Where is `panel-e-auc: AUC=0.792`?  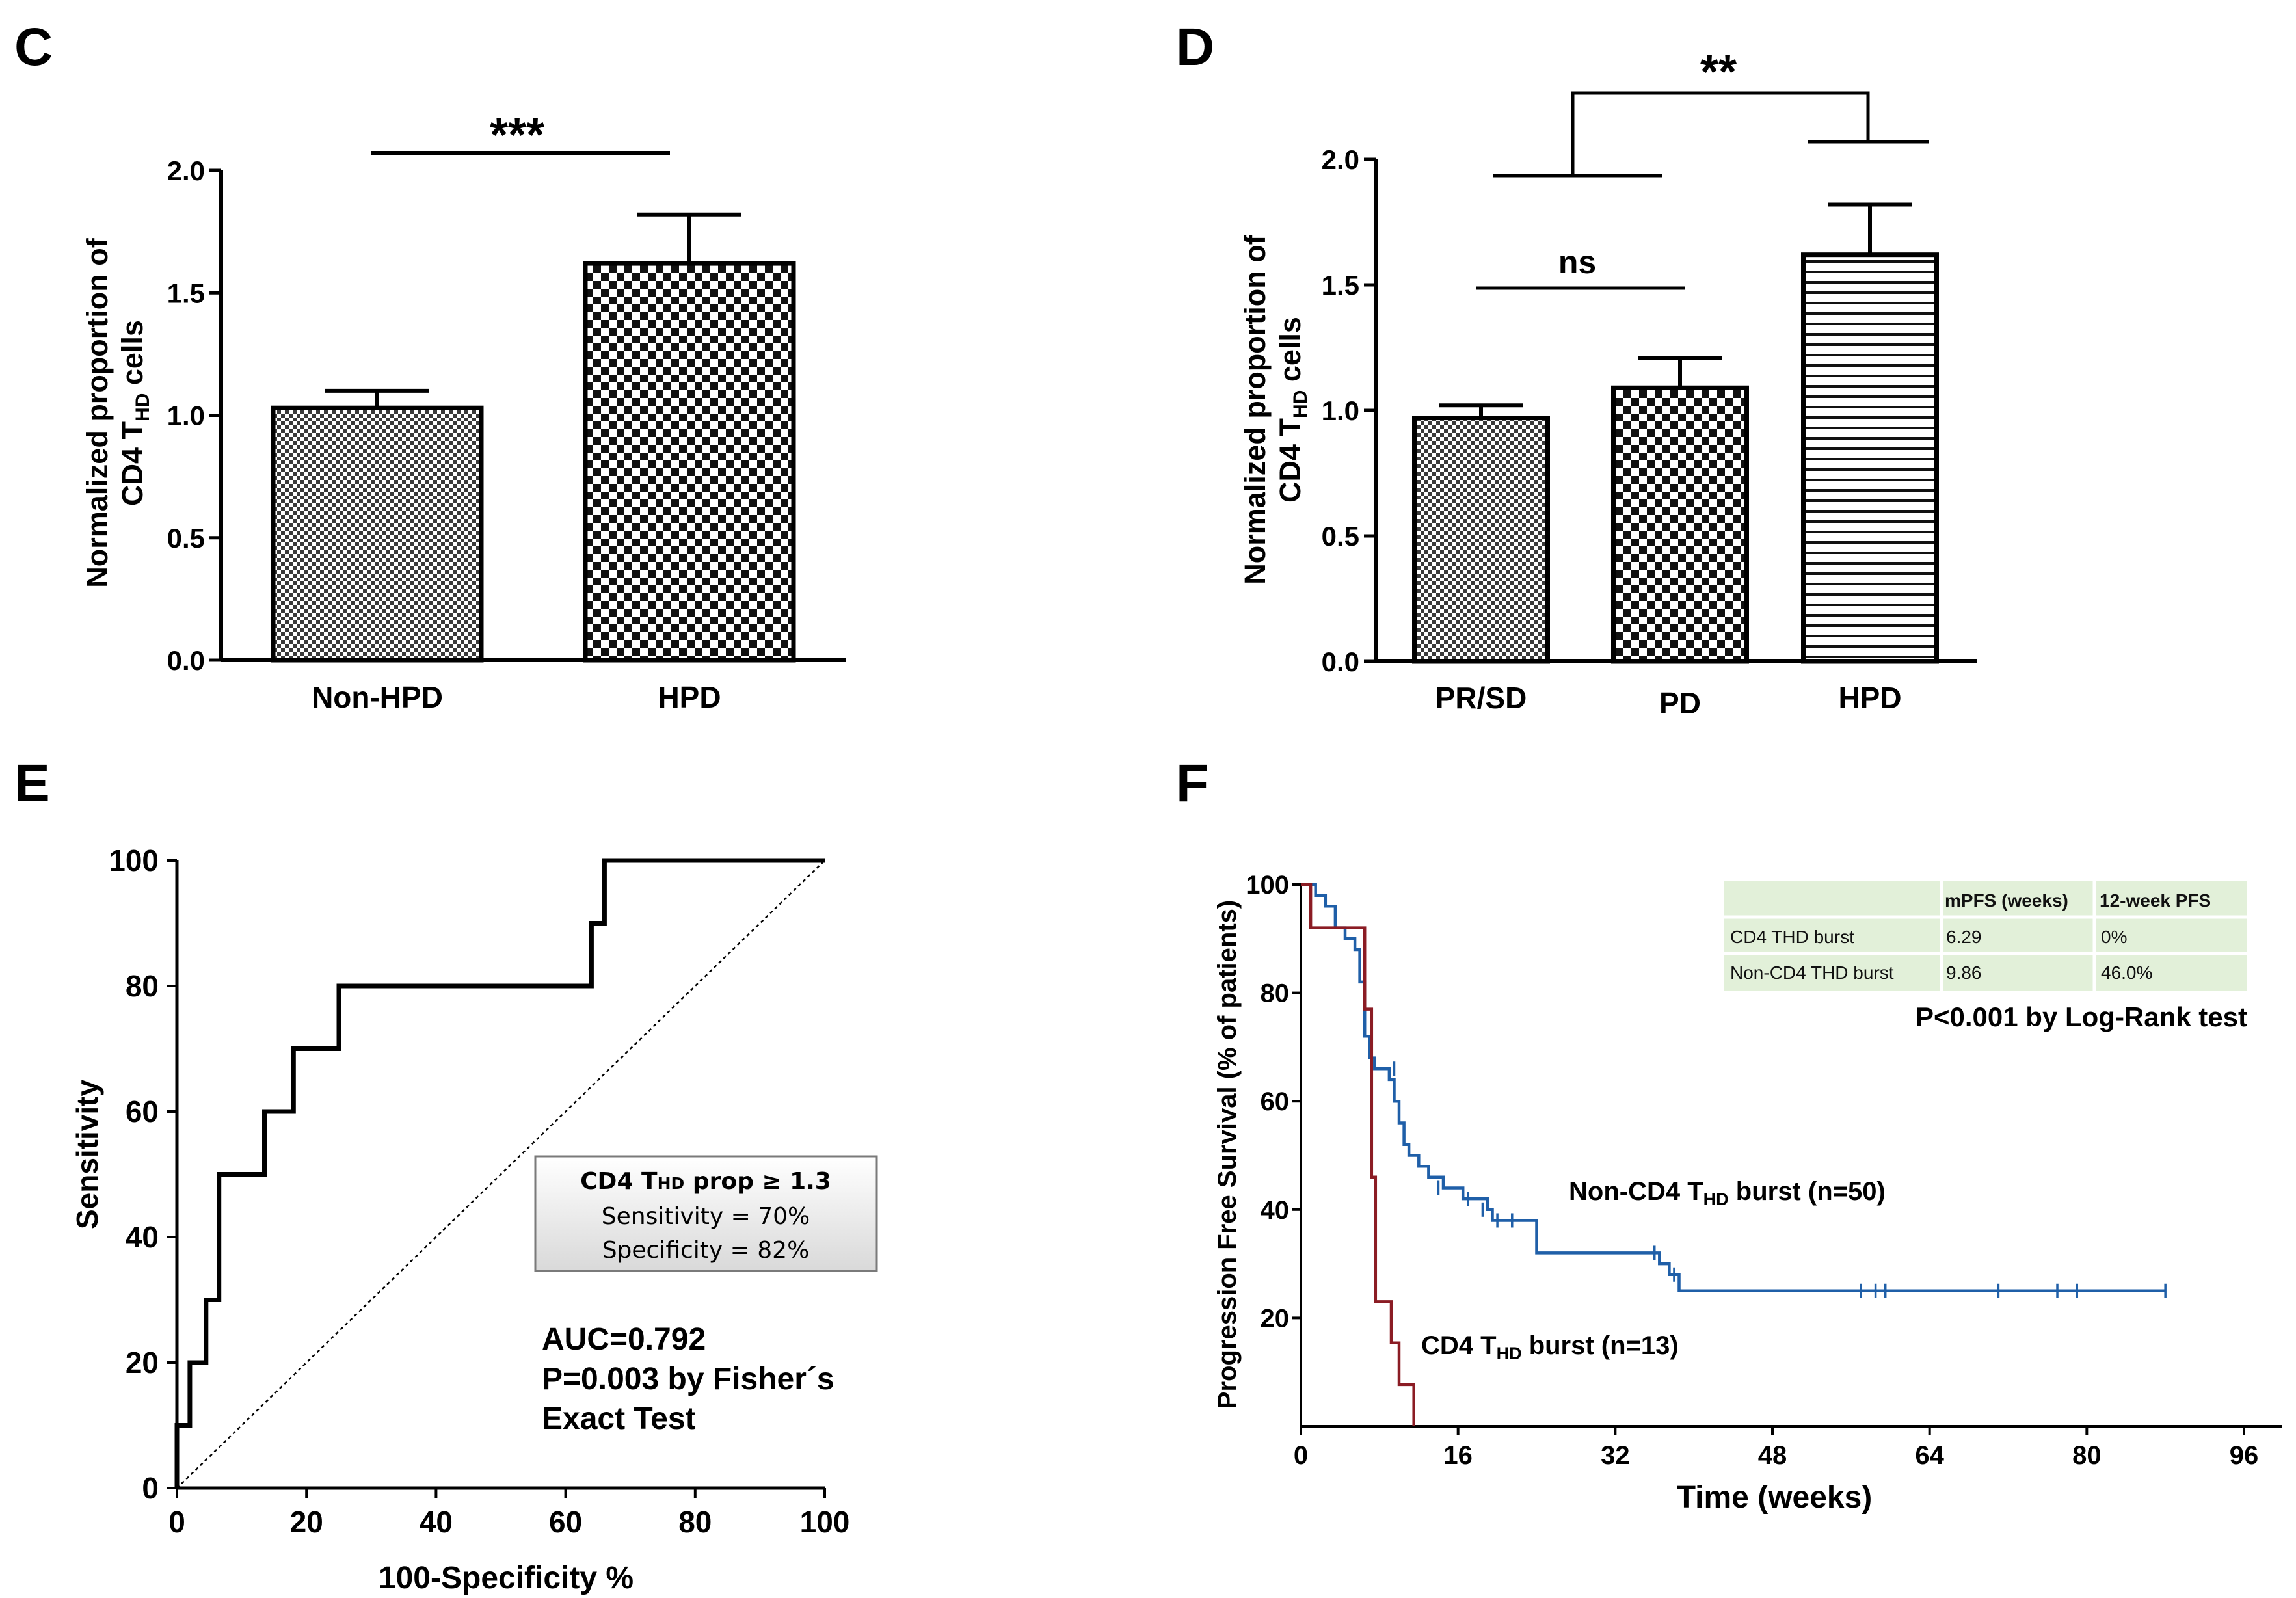
panel-e-auc: AUC=0.792 is located at coordinates (624, 1339).